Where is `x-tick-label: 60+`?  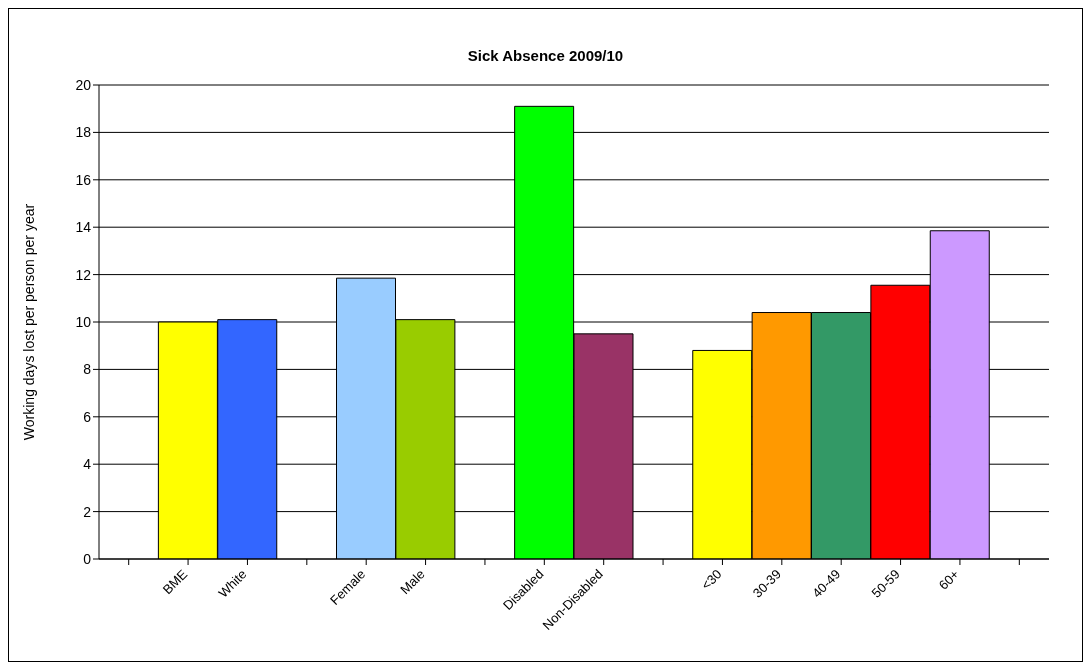 x-tick-label: 60+ is located at coordinates (949, 579).